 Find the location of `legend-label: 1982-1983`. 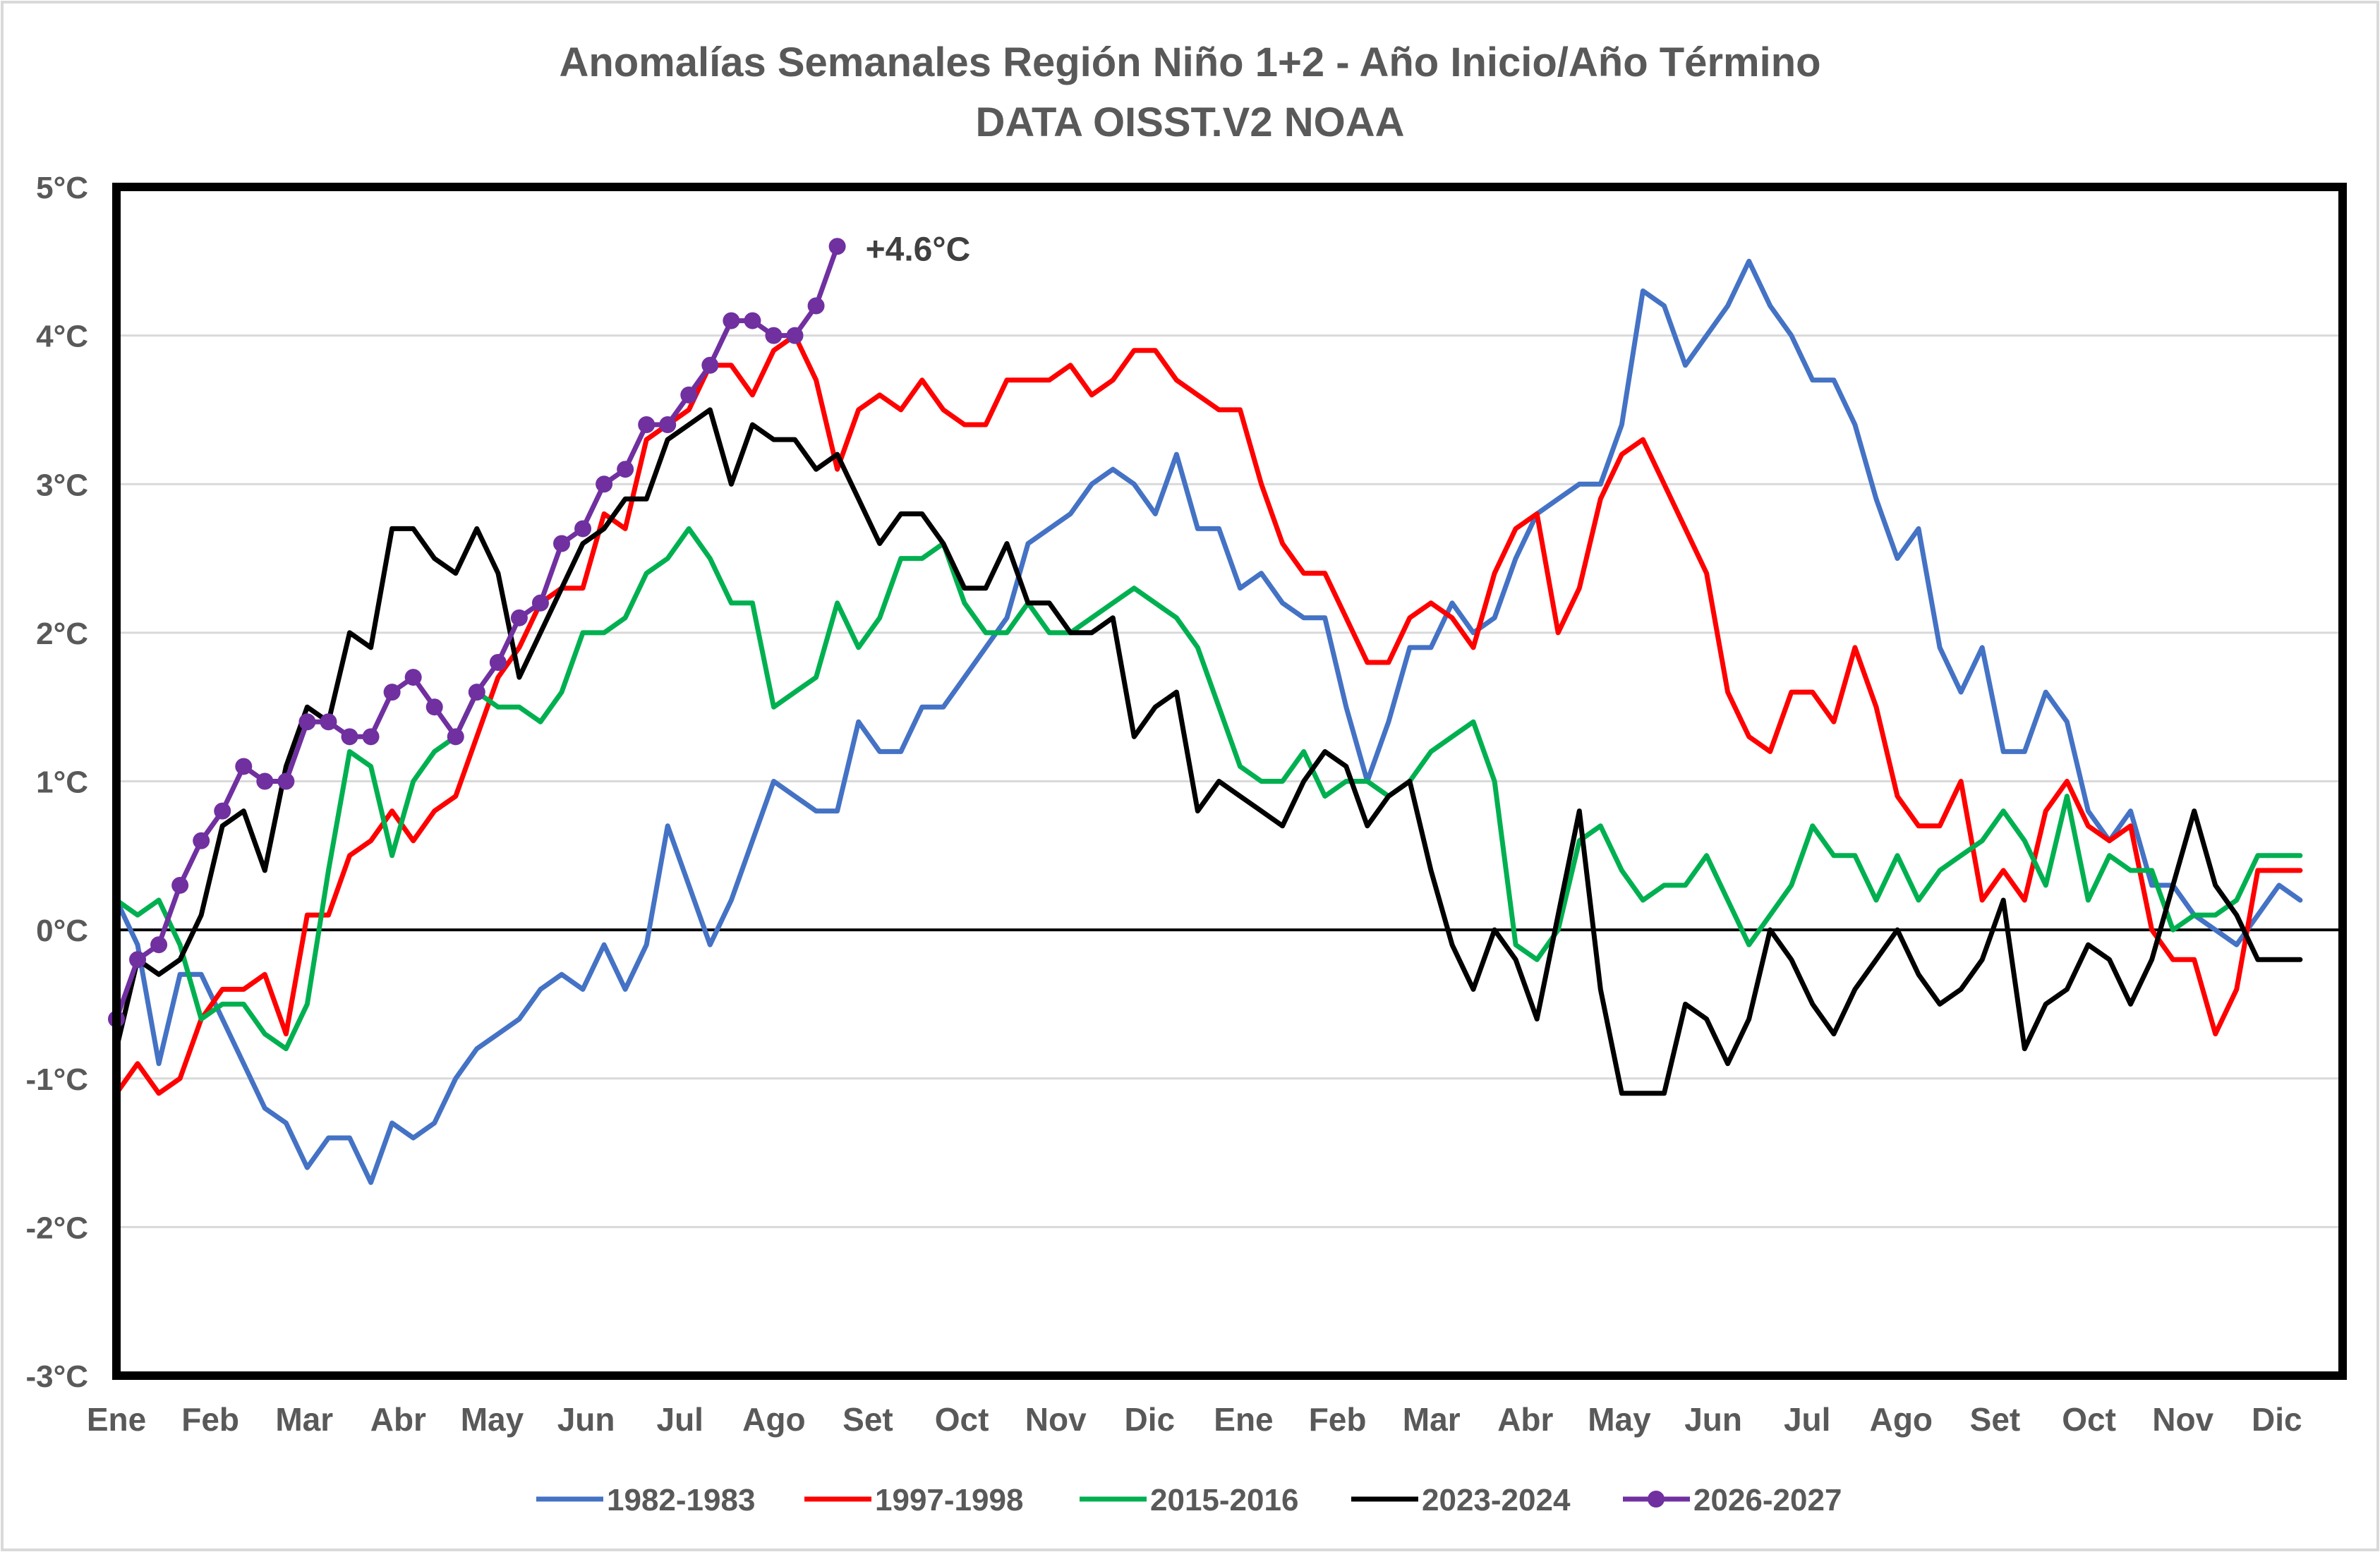

legend-label: 1982-1983 is located at coordinates (681, 1500).